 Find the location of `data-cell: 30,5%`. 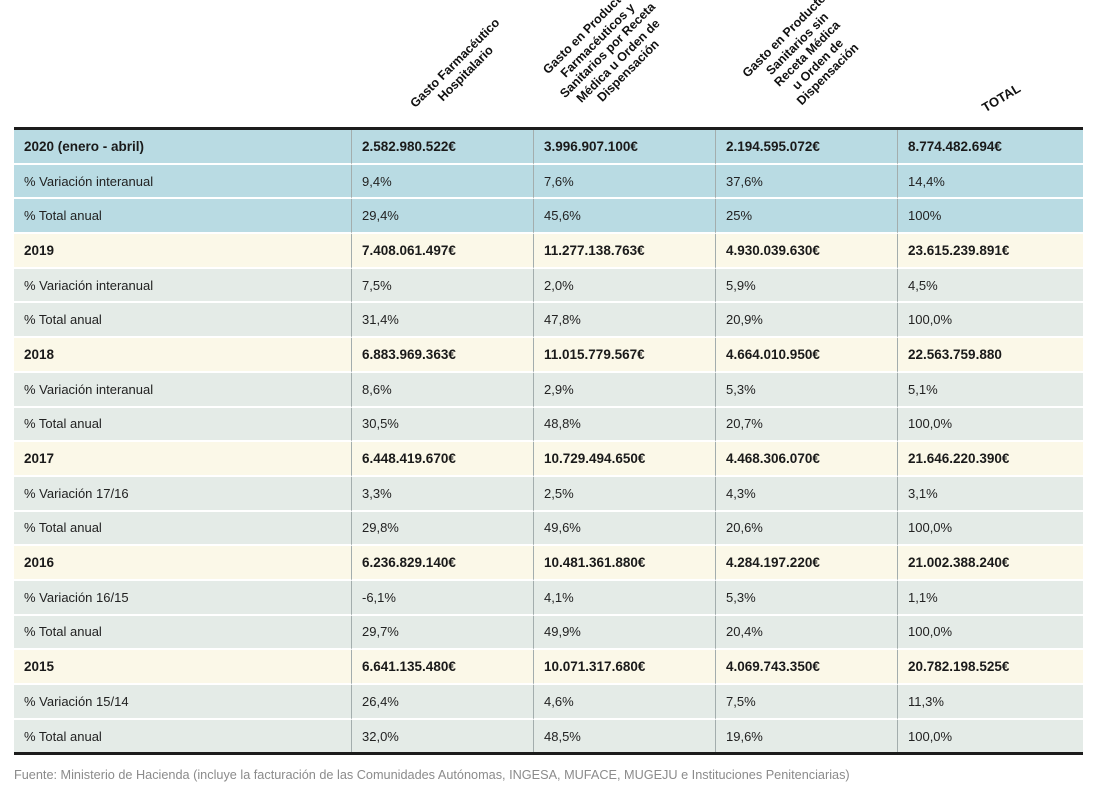

data-cell: 30,5% is located at coordinates (443, 425).